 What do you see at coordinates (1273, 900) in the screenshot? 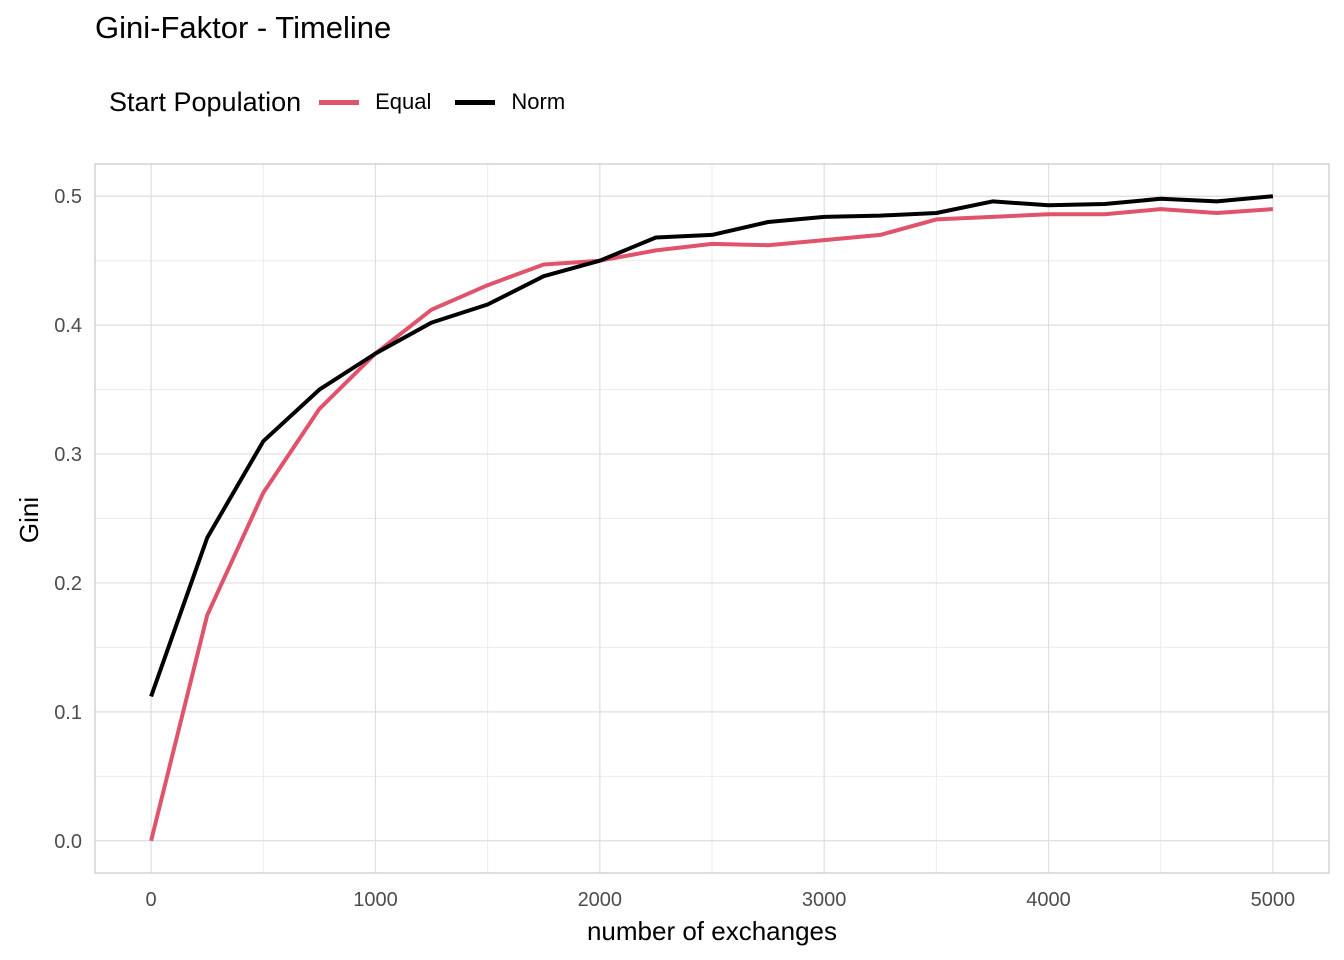
I see `x-tick-label: 5000` at bounding box center [1273, 900].